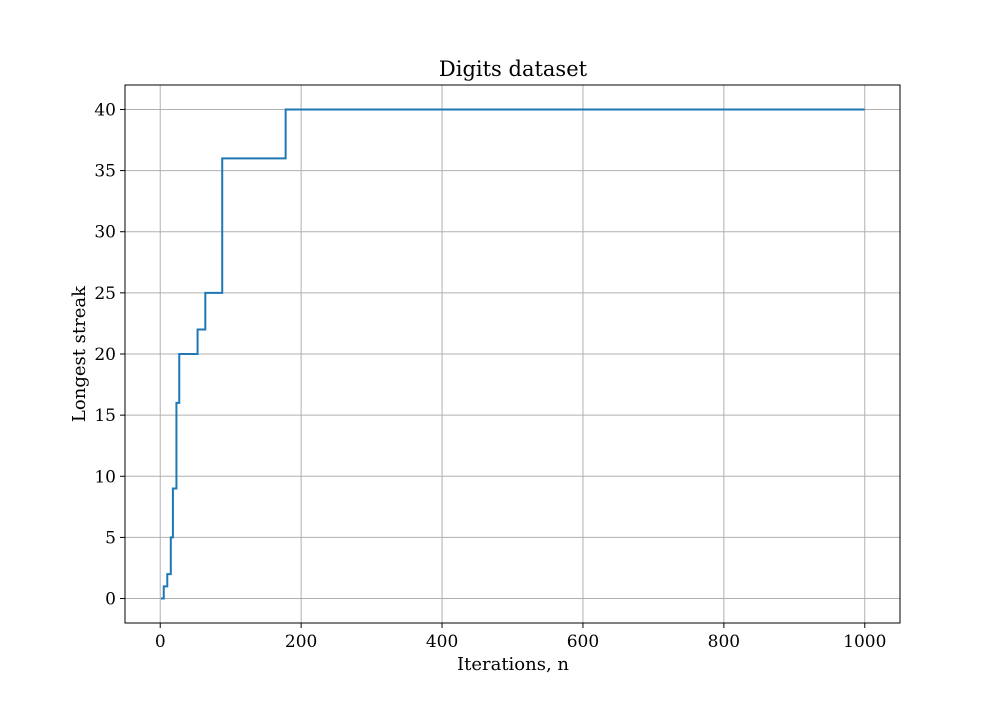 Image resolution: width=1000 pixels, height=704 pixels. What do you see at coordinates (105, 294) in the screenshot?
I see `y-tick-label: 25` at bounding box center [105, 294].